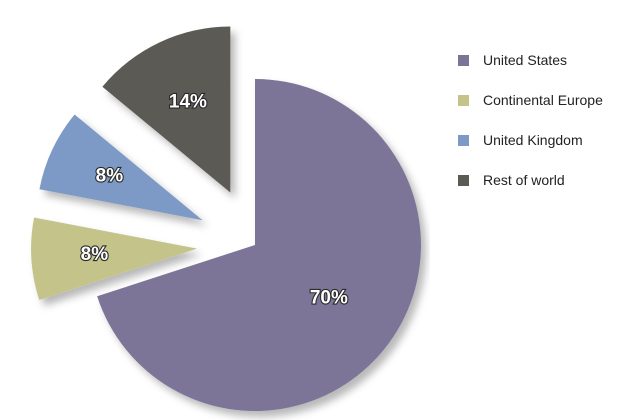  I want to click on legend-item-united-kingdom: United Kingdom, so click(530, 140).